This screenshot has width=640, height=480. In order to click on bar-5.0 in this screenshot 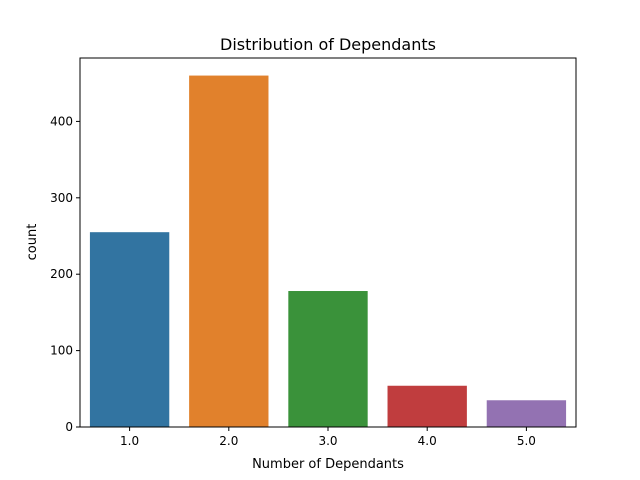, I will do `click(526, 413)`.